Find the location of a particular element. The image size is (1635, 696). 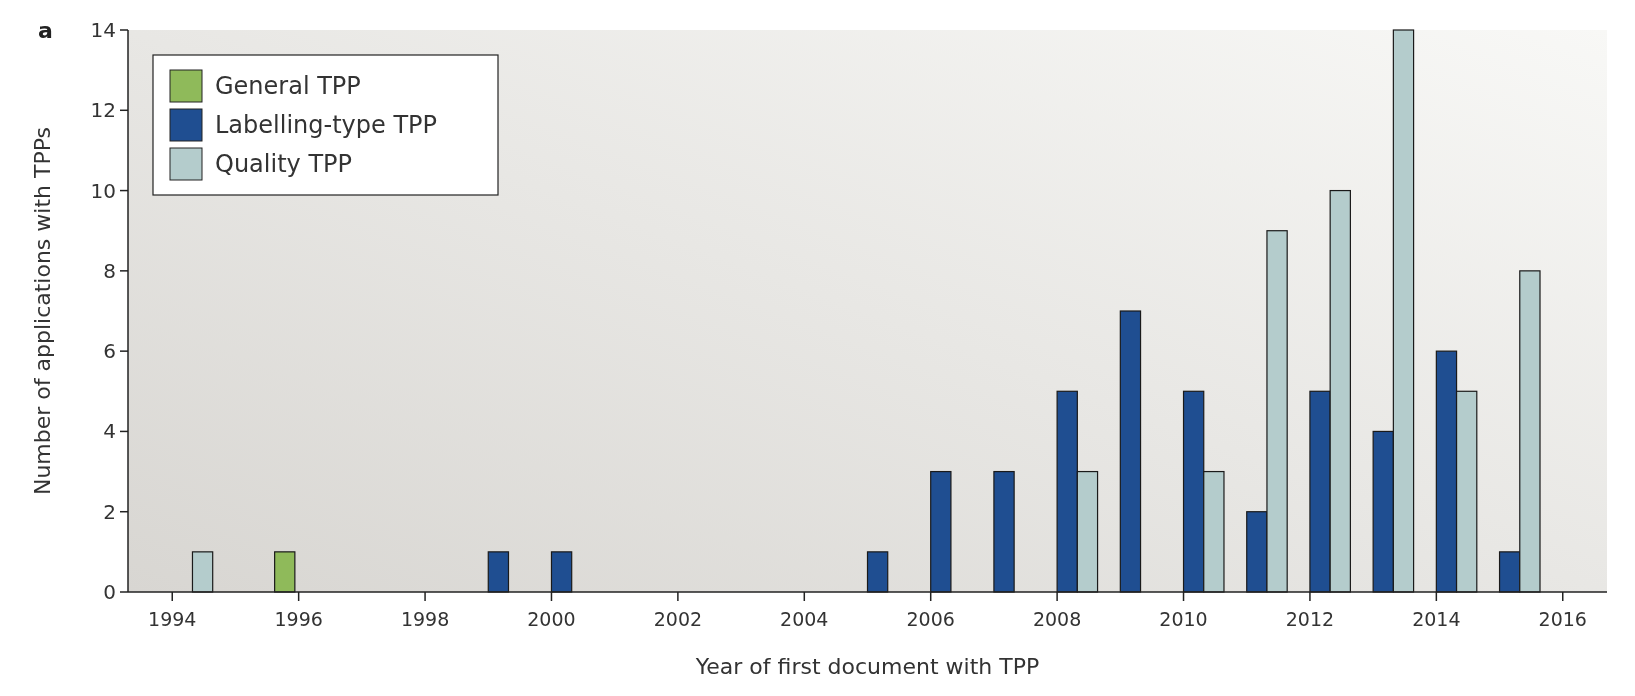

y-tick-label: 10 is located at coordinates (103, 190).